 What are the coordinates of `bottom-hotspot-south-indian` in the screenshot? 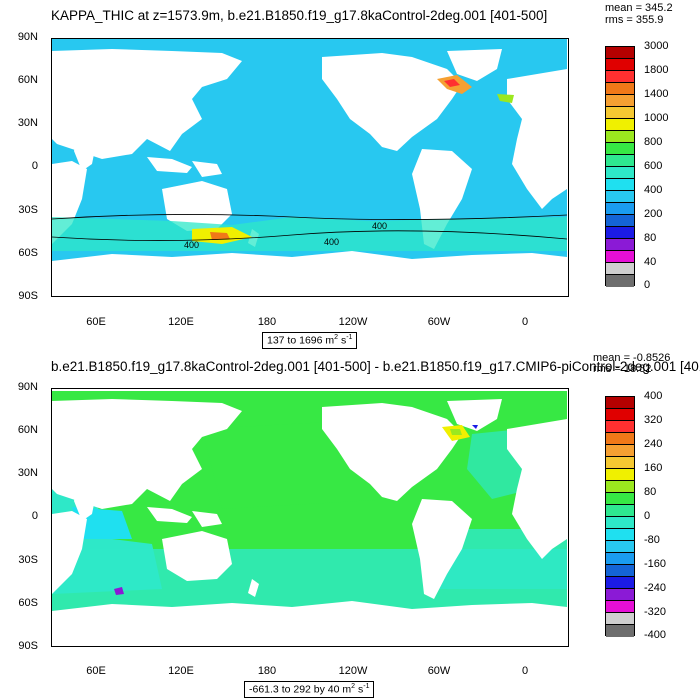 It's located at (119, 591).